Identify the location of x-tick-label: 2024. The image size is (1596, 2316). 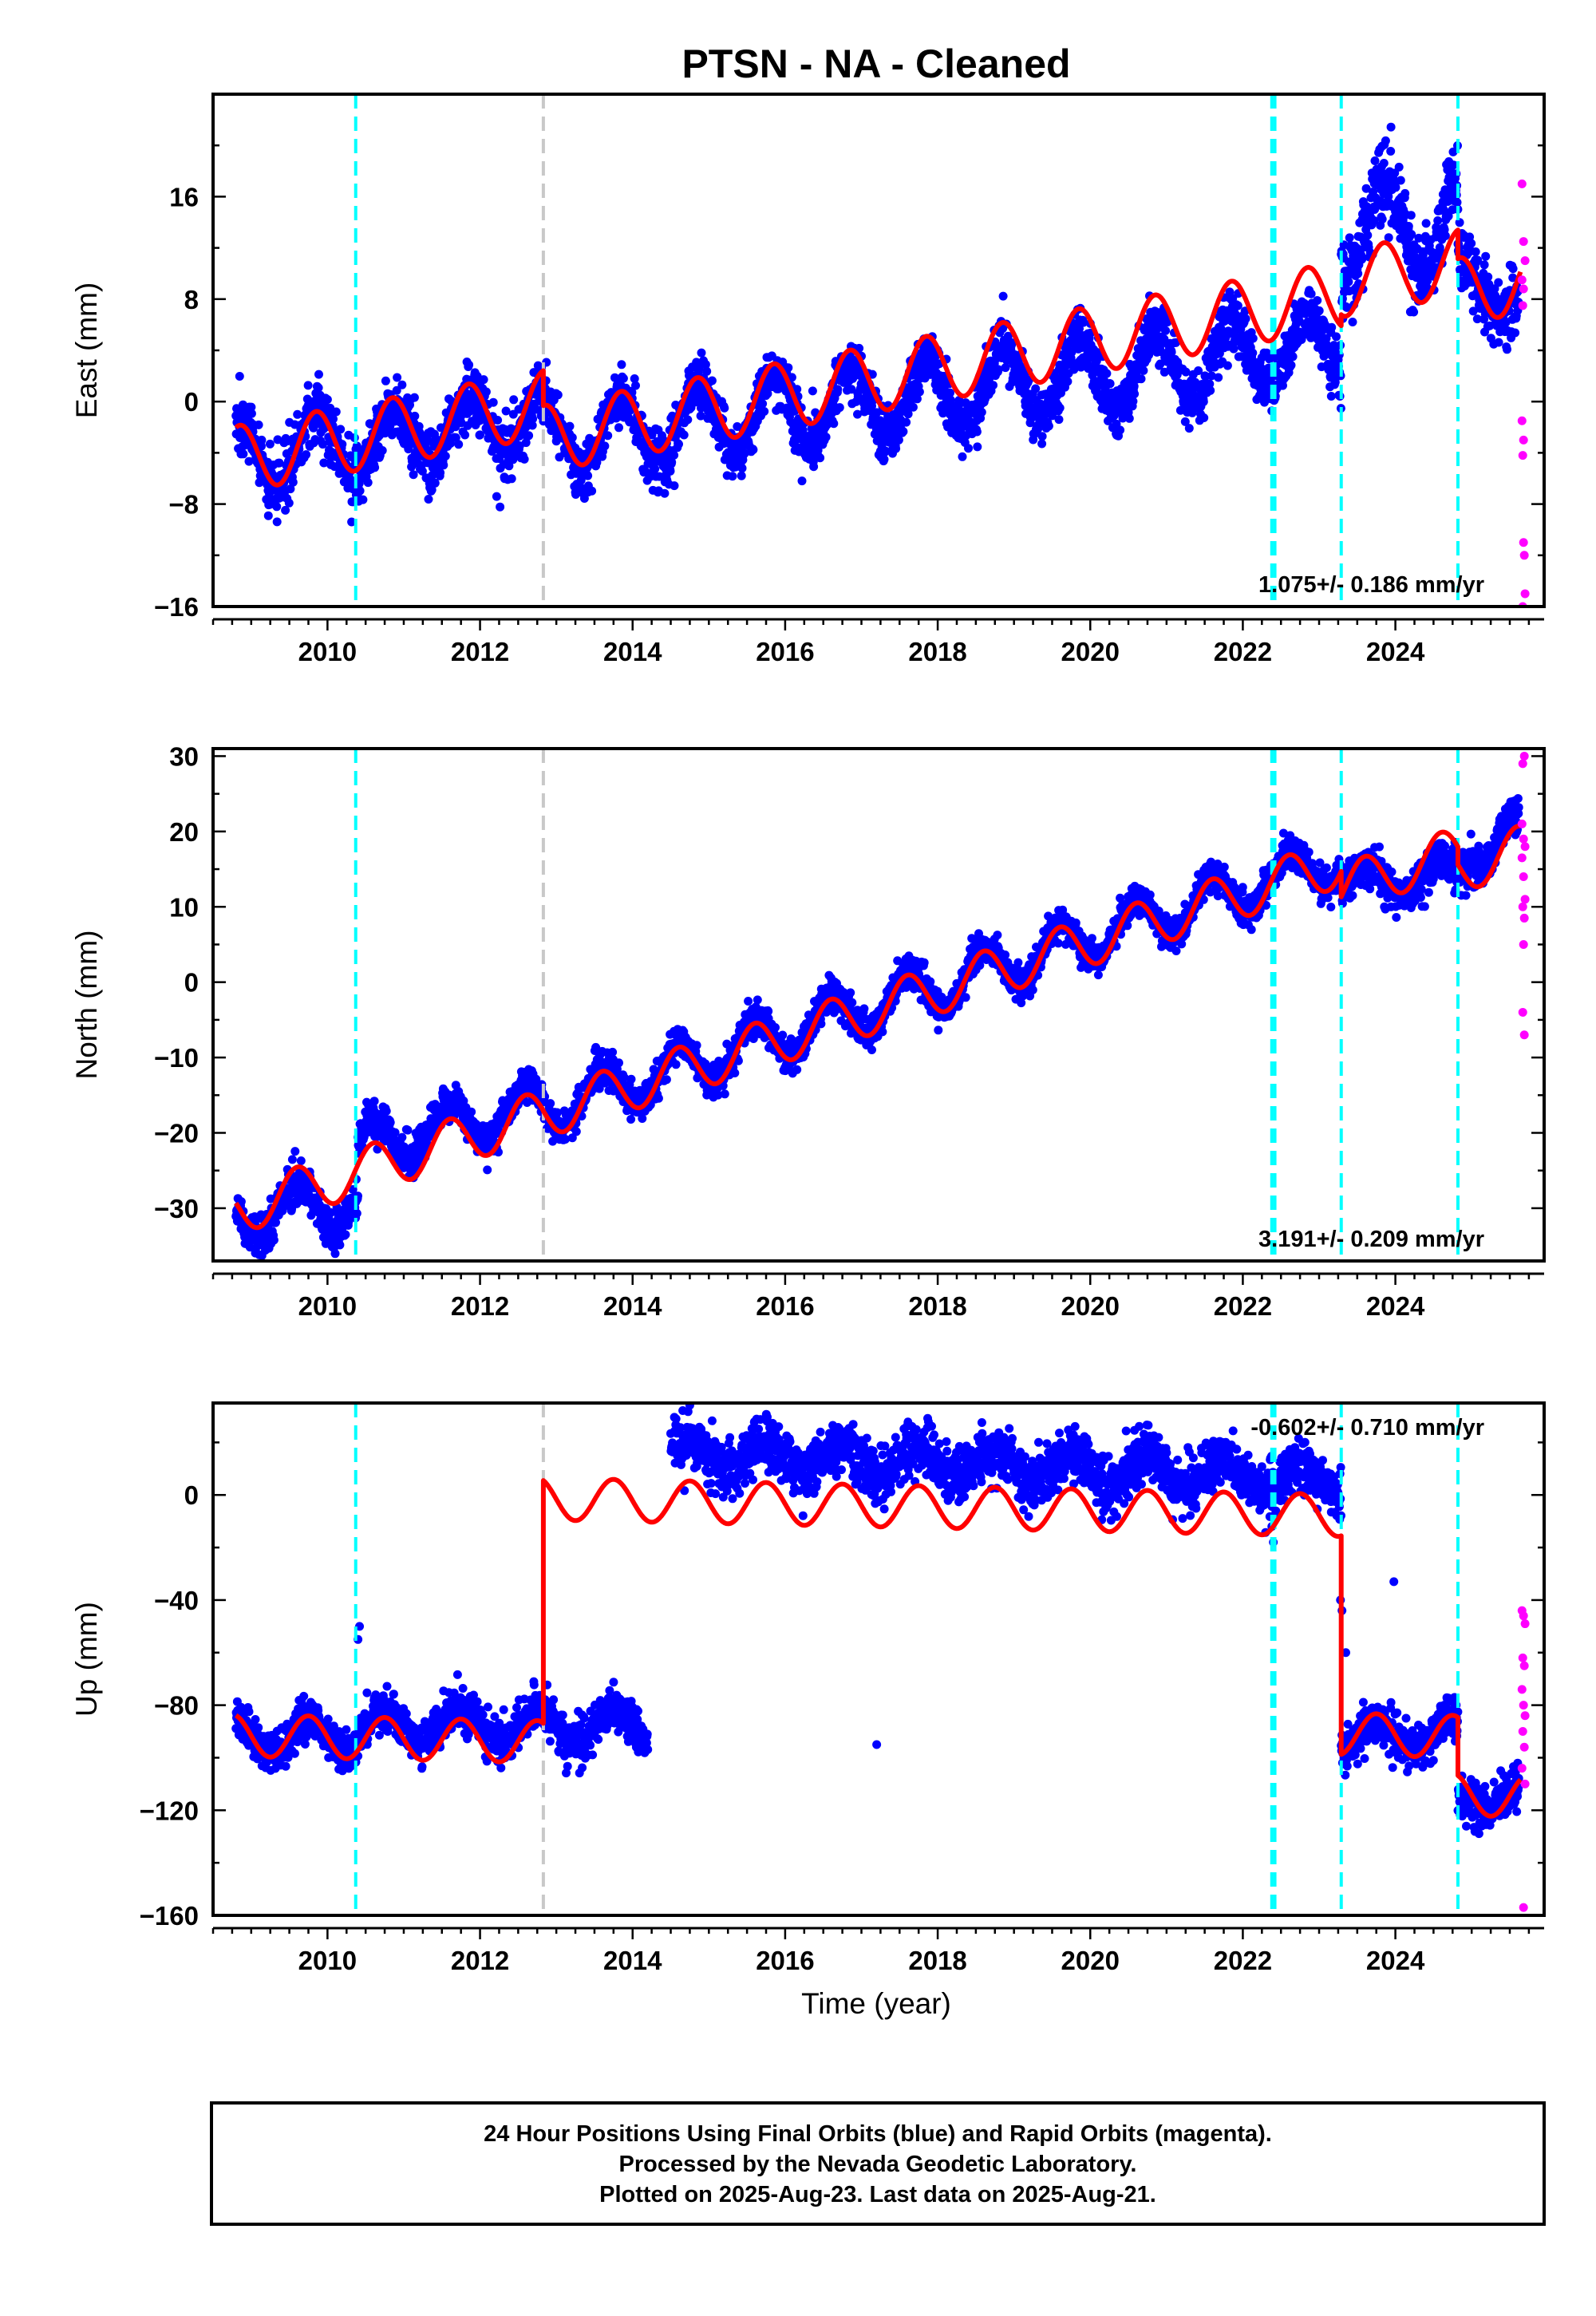
(1395, 651).